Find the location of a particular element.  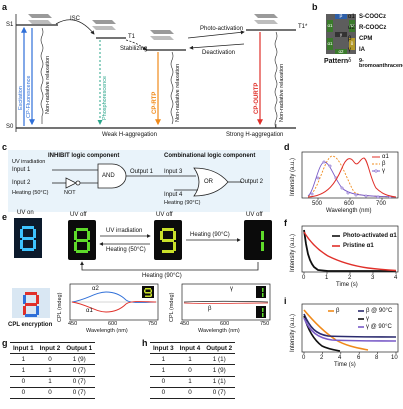

i-legend-0: β is located at coordinates (338, 311).